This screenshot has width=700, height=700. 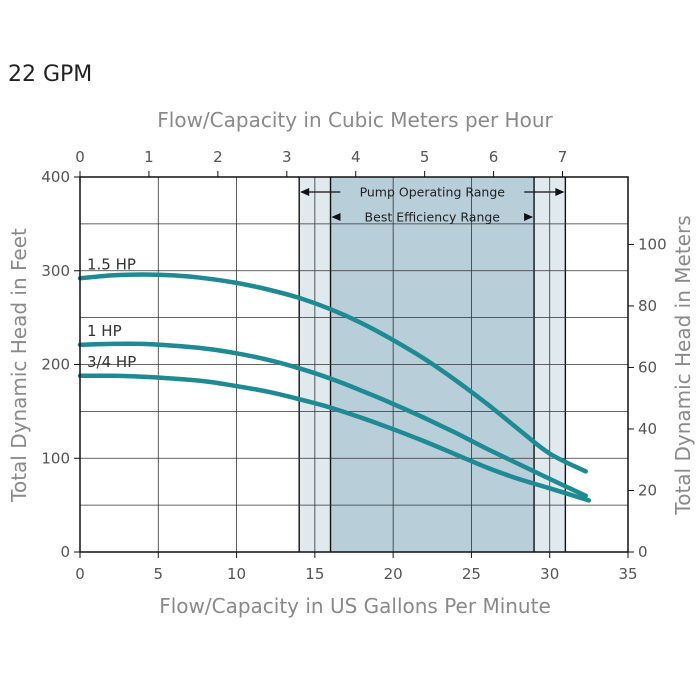 What do you see at coordinates (356, 157) in the screenshot?
I see `x2-tick-label: 4` at bounding box center [356, 157].